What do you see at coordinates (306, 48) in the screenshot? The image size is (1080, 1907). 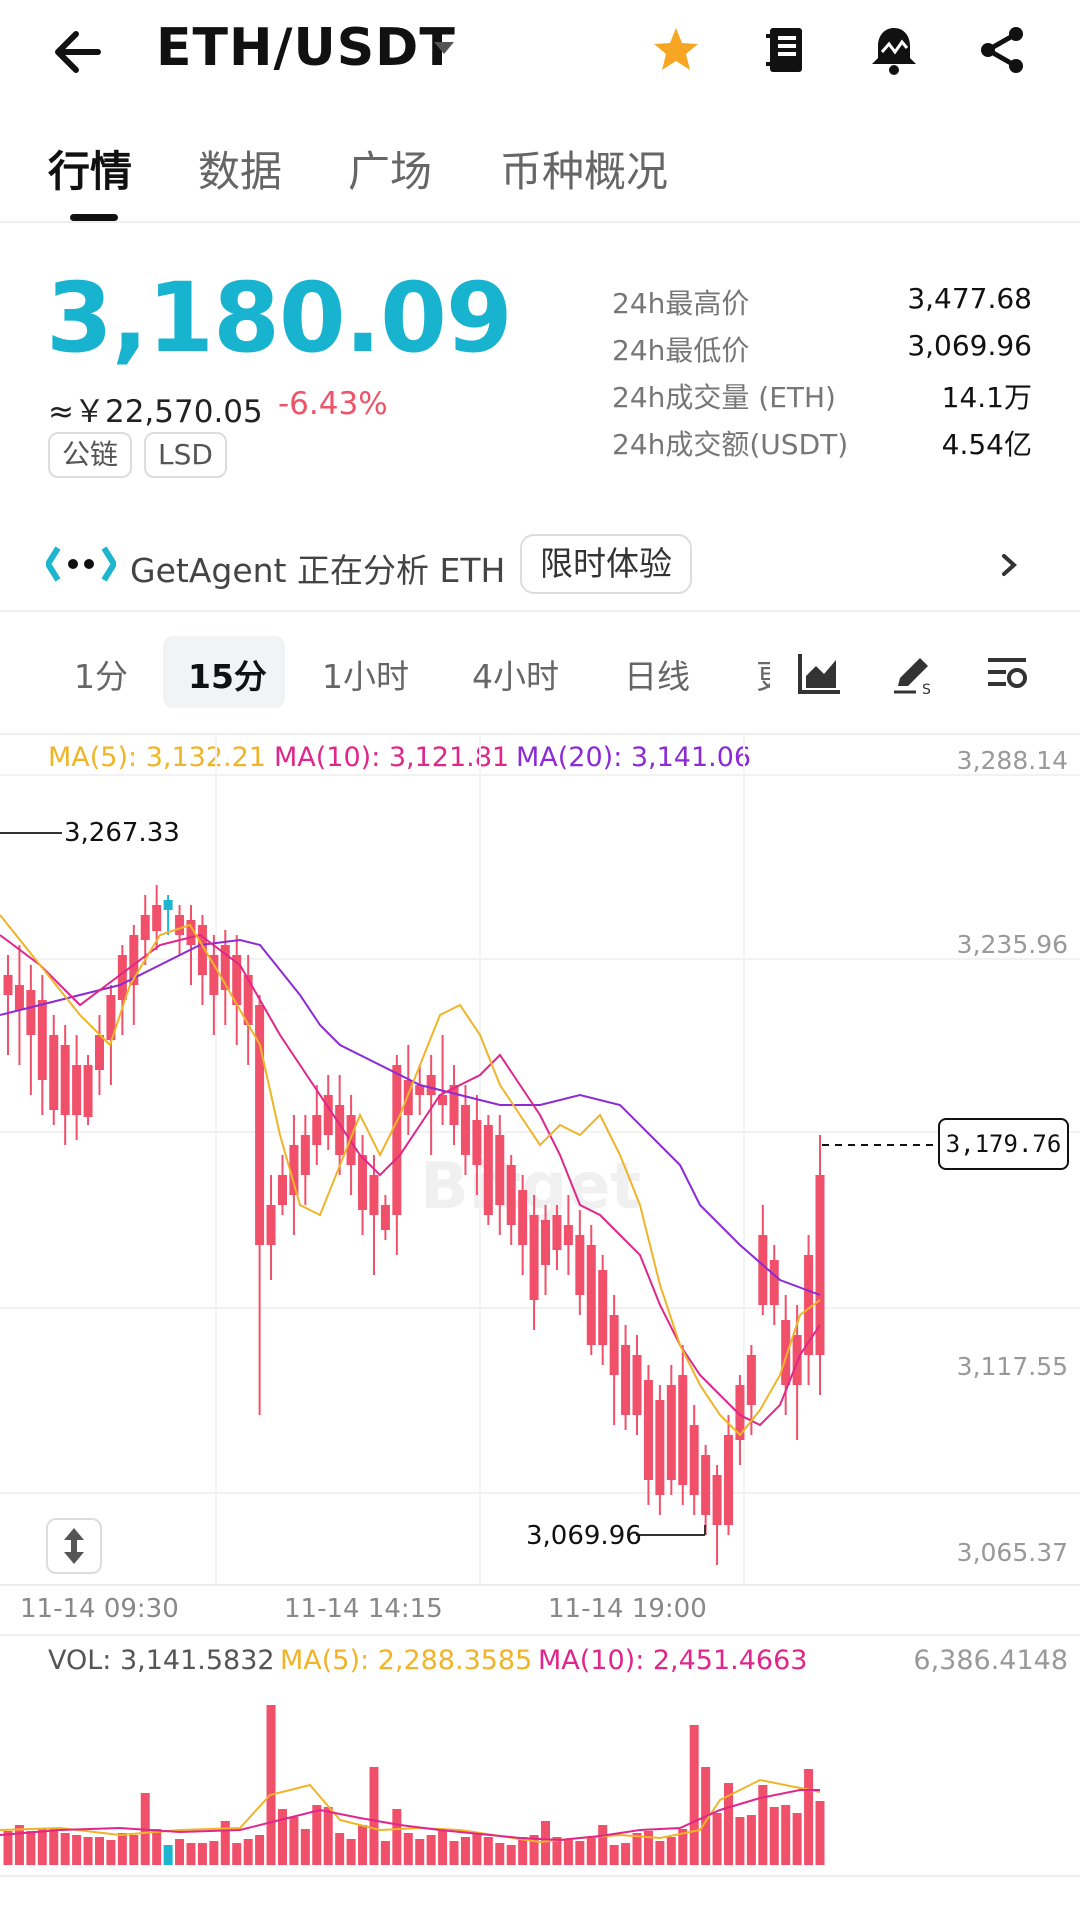 I see `pair-title: ETH/USDT` at bounding box center [306, 48].